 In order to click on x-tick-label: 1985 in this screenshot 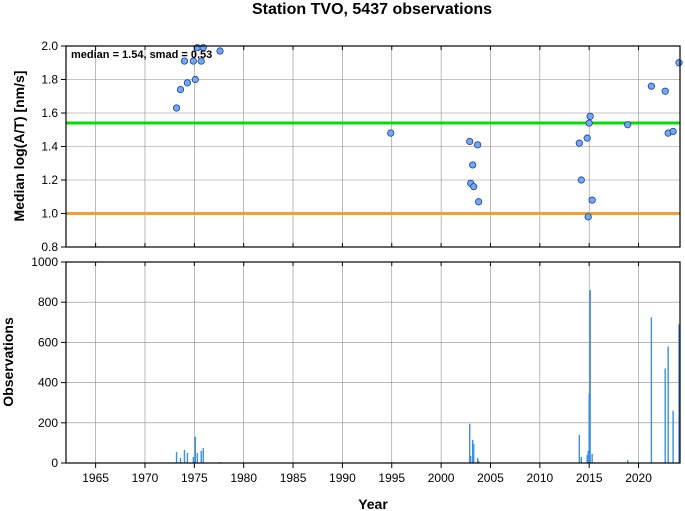, I will do `click(293, 478)`.